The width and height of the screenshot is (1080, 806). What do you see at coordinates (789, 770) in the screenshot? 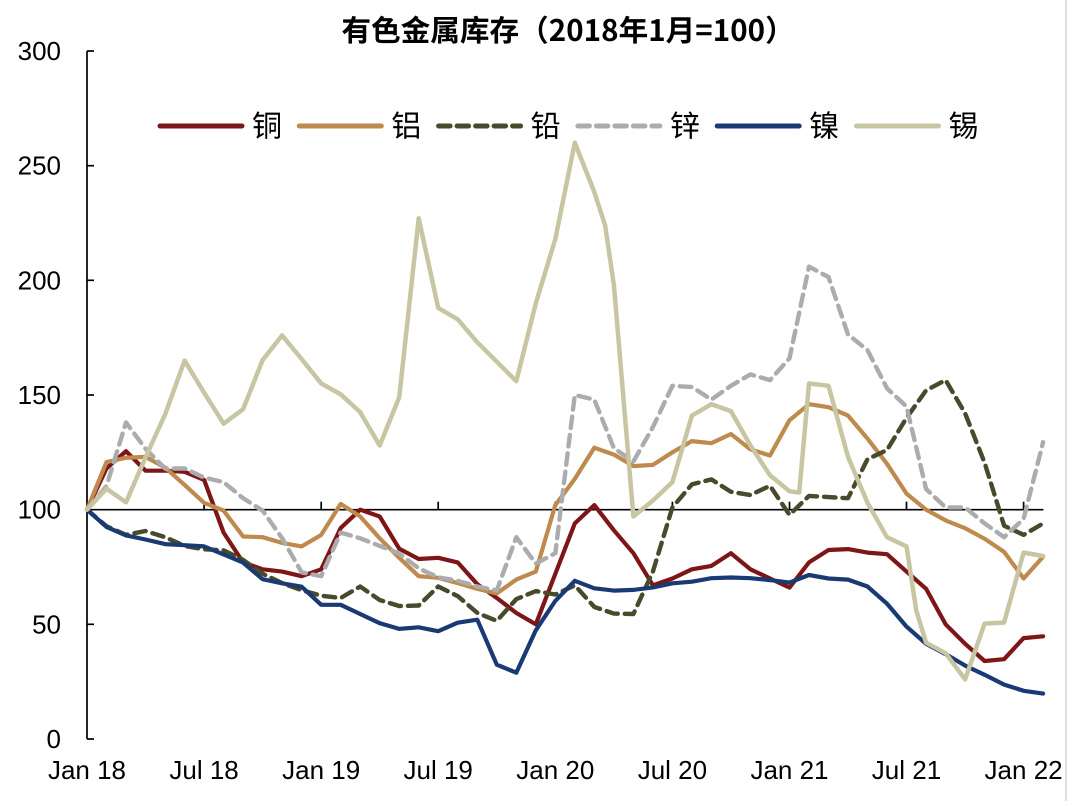
I see `svg-text: Jan 21` at bounding box center [789, 770].